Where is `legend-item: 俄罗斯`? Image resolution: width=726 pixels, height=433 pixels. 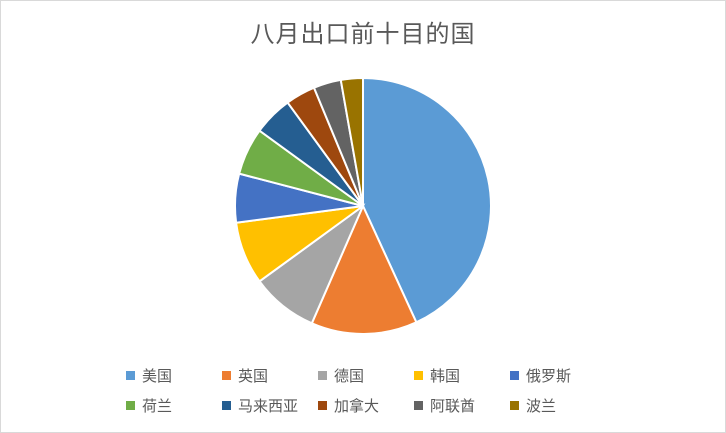
legend-item: 俄罗斯 is located at coordinates (558, 375).